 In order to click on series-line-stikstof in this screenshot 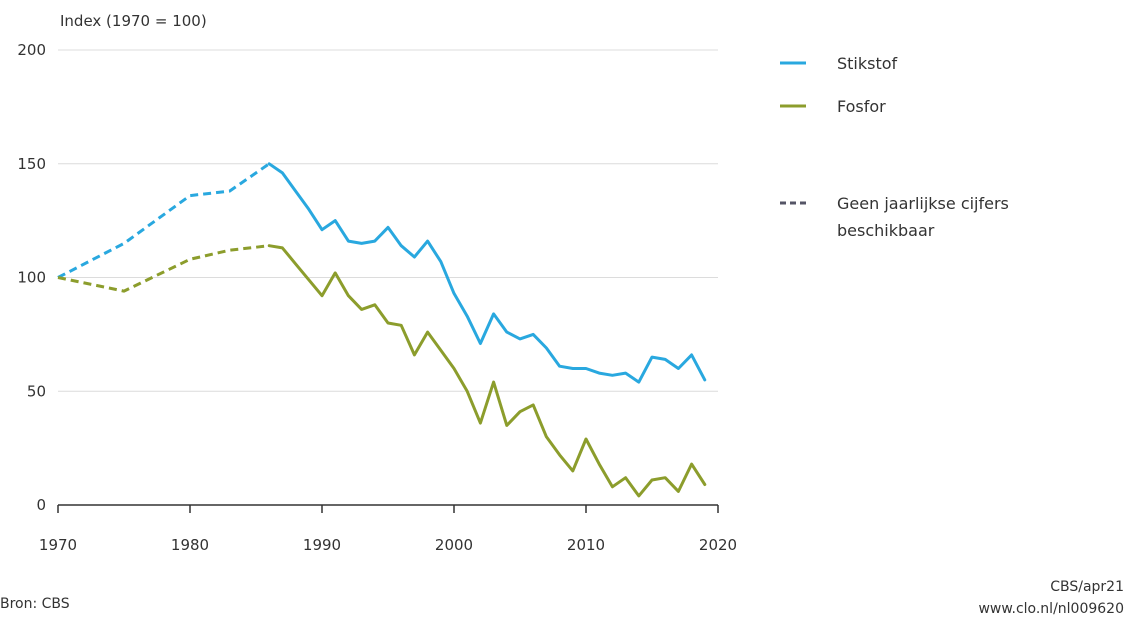, I will do `click(487, 273)`.